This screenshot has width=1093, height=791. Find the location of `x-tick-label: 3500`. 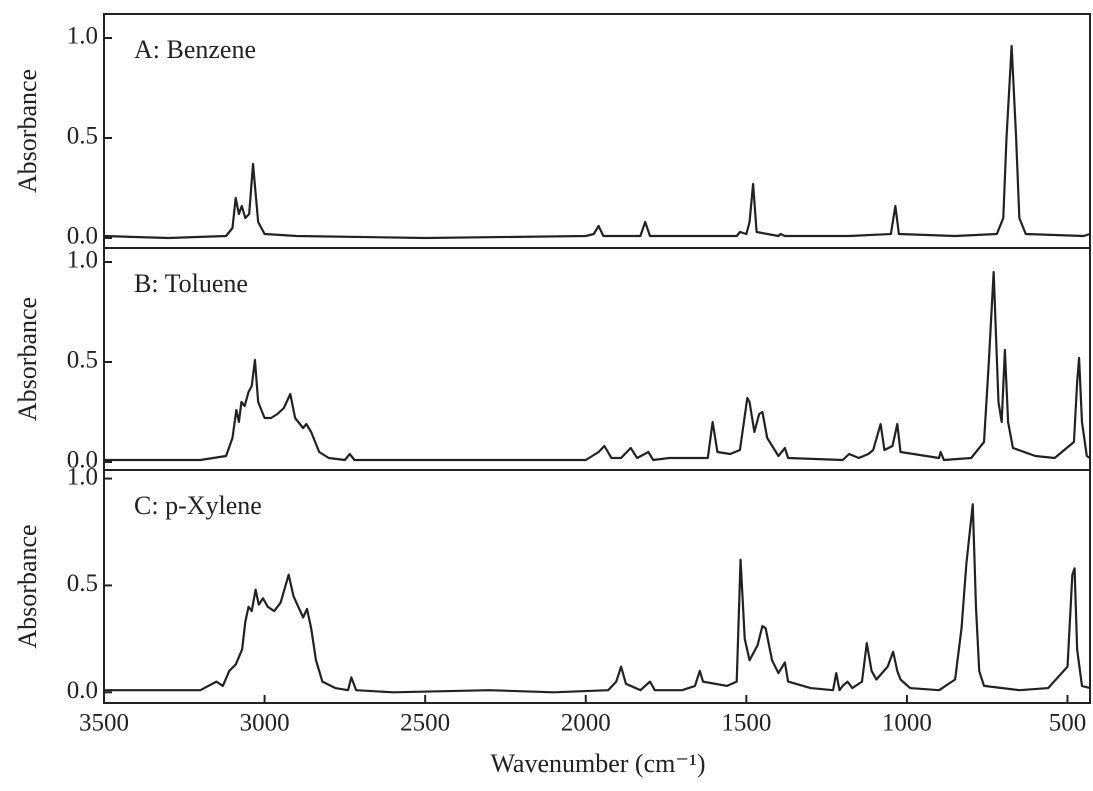

x-tick-label: 3500 is located at coordinates (104, 723).